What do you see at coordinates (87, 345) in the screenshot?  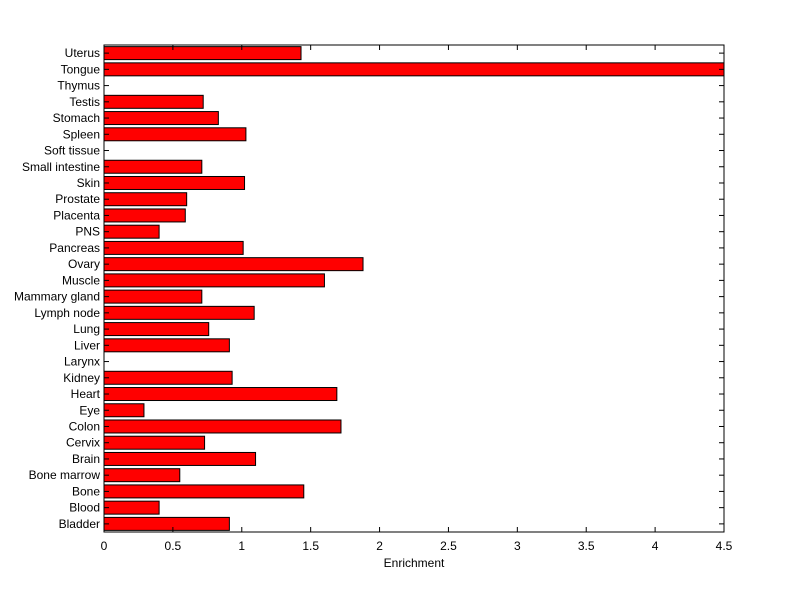 I see `y-tick-label-liver: Liver` at bounding box center [87, 345].